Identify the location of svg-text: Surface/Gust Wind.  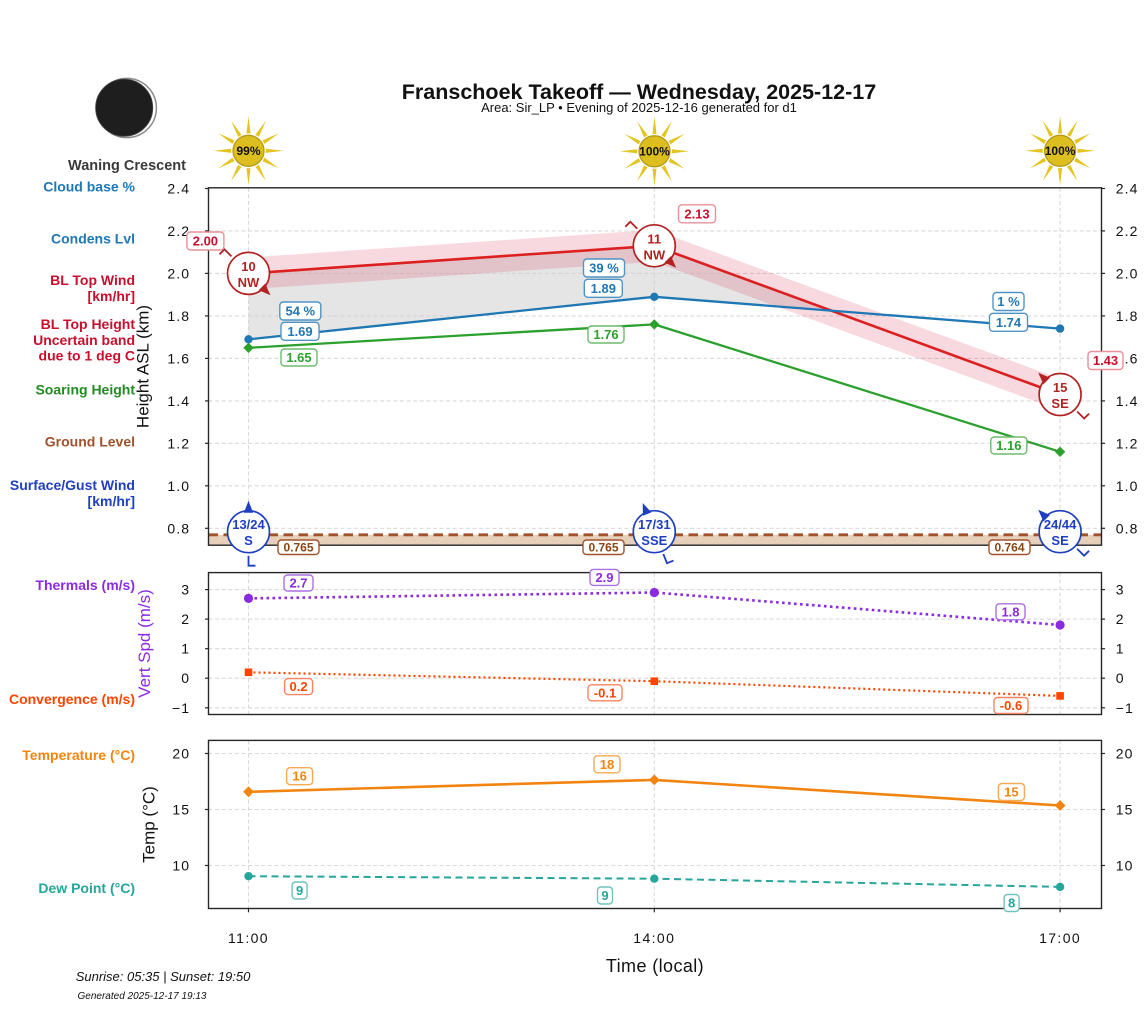
(72, 485).